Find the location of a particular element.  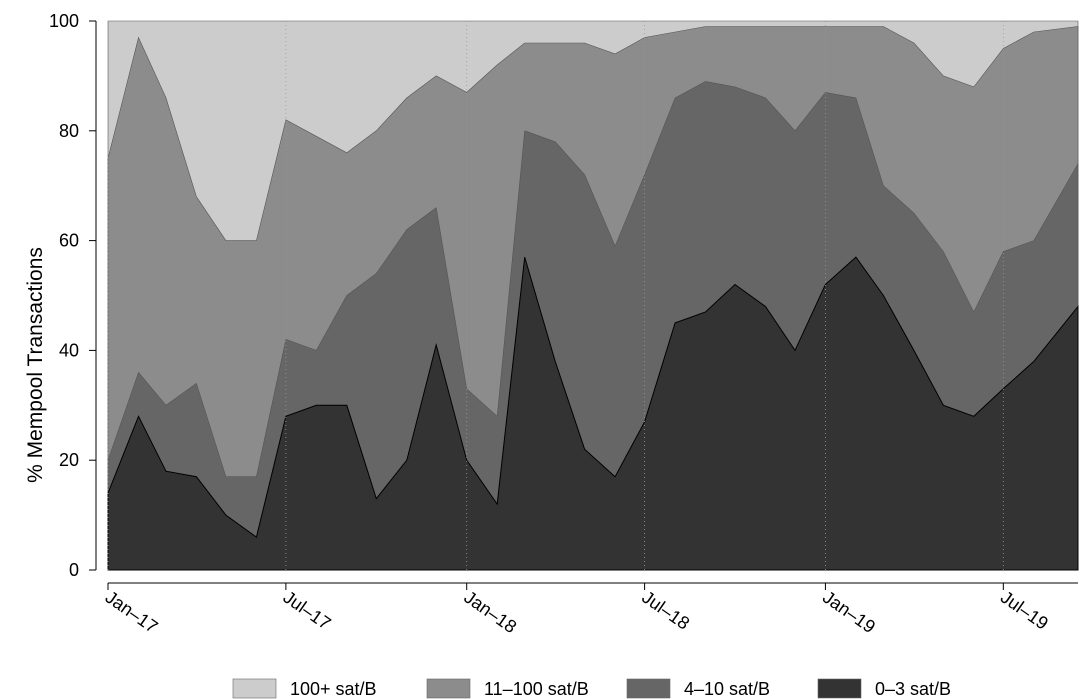

x-tick-label-3: Jul–18 is located at coordinates (665, 610).